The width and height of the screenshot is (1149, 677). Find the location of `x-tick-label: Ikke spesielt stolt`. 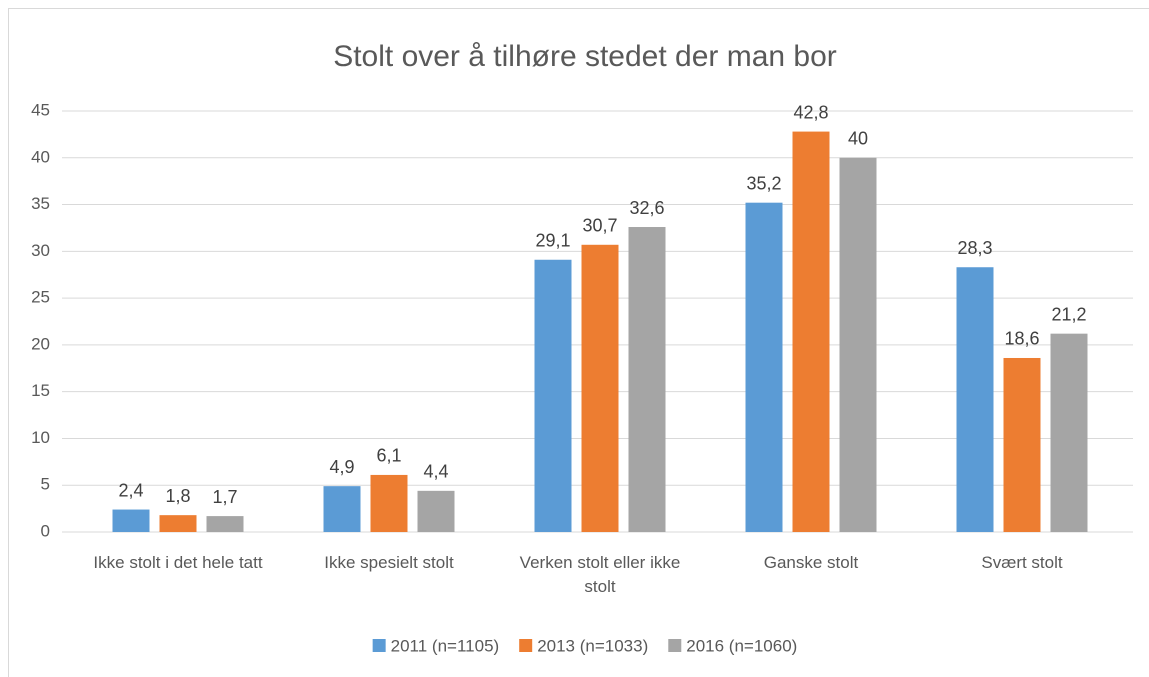

x-tick-label: Ikke spesielt stolt is located at coordinates (389, 562).